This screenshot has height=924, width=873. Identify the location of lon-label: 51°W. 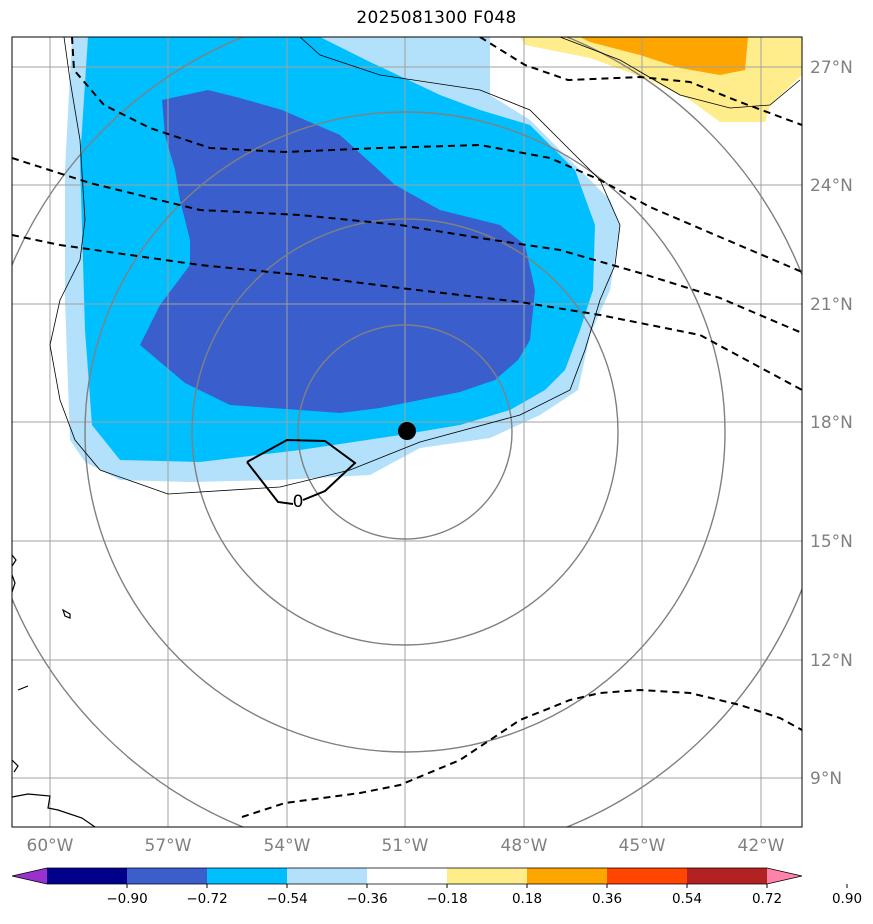
(405, 846).